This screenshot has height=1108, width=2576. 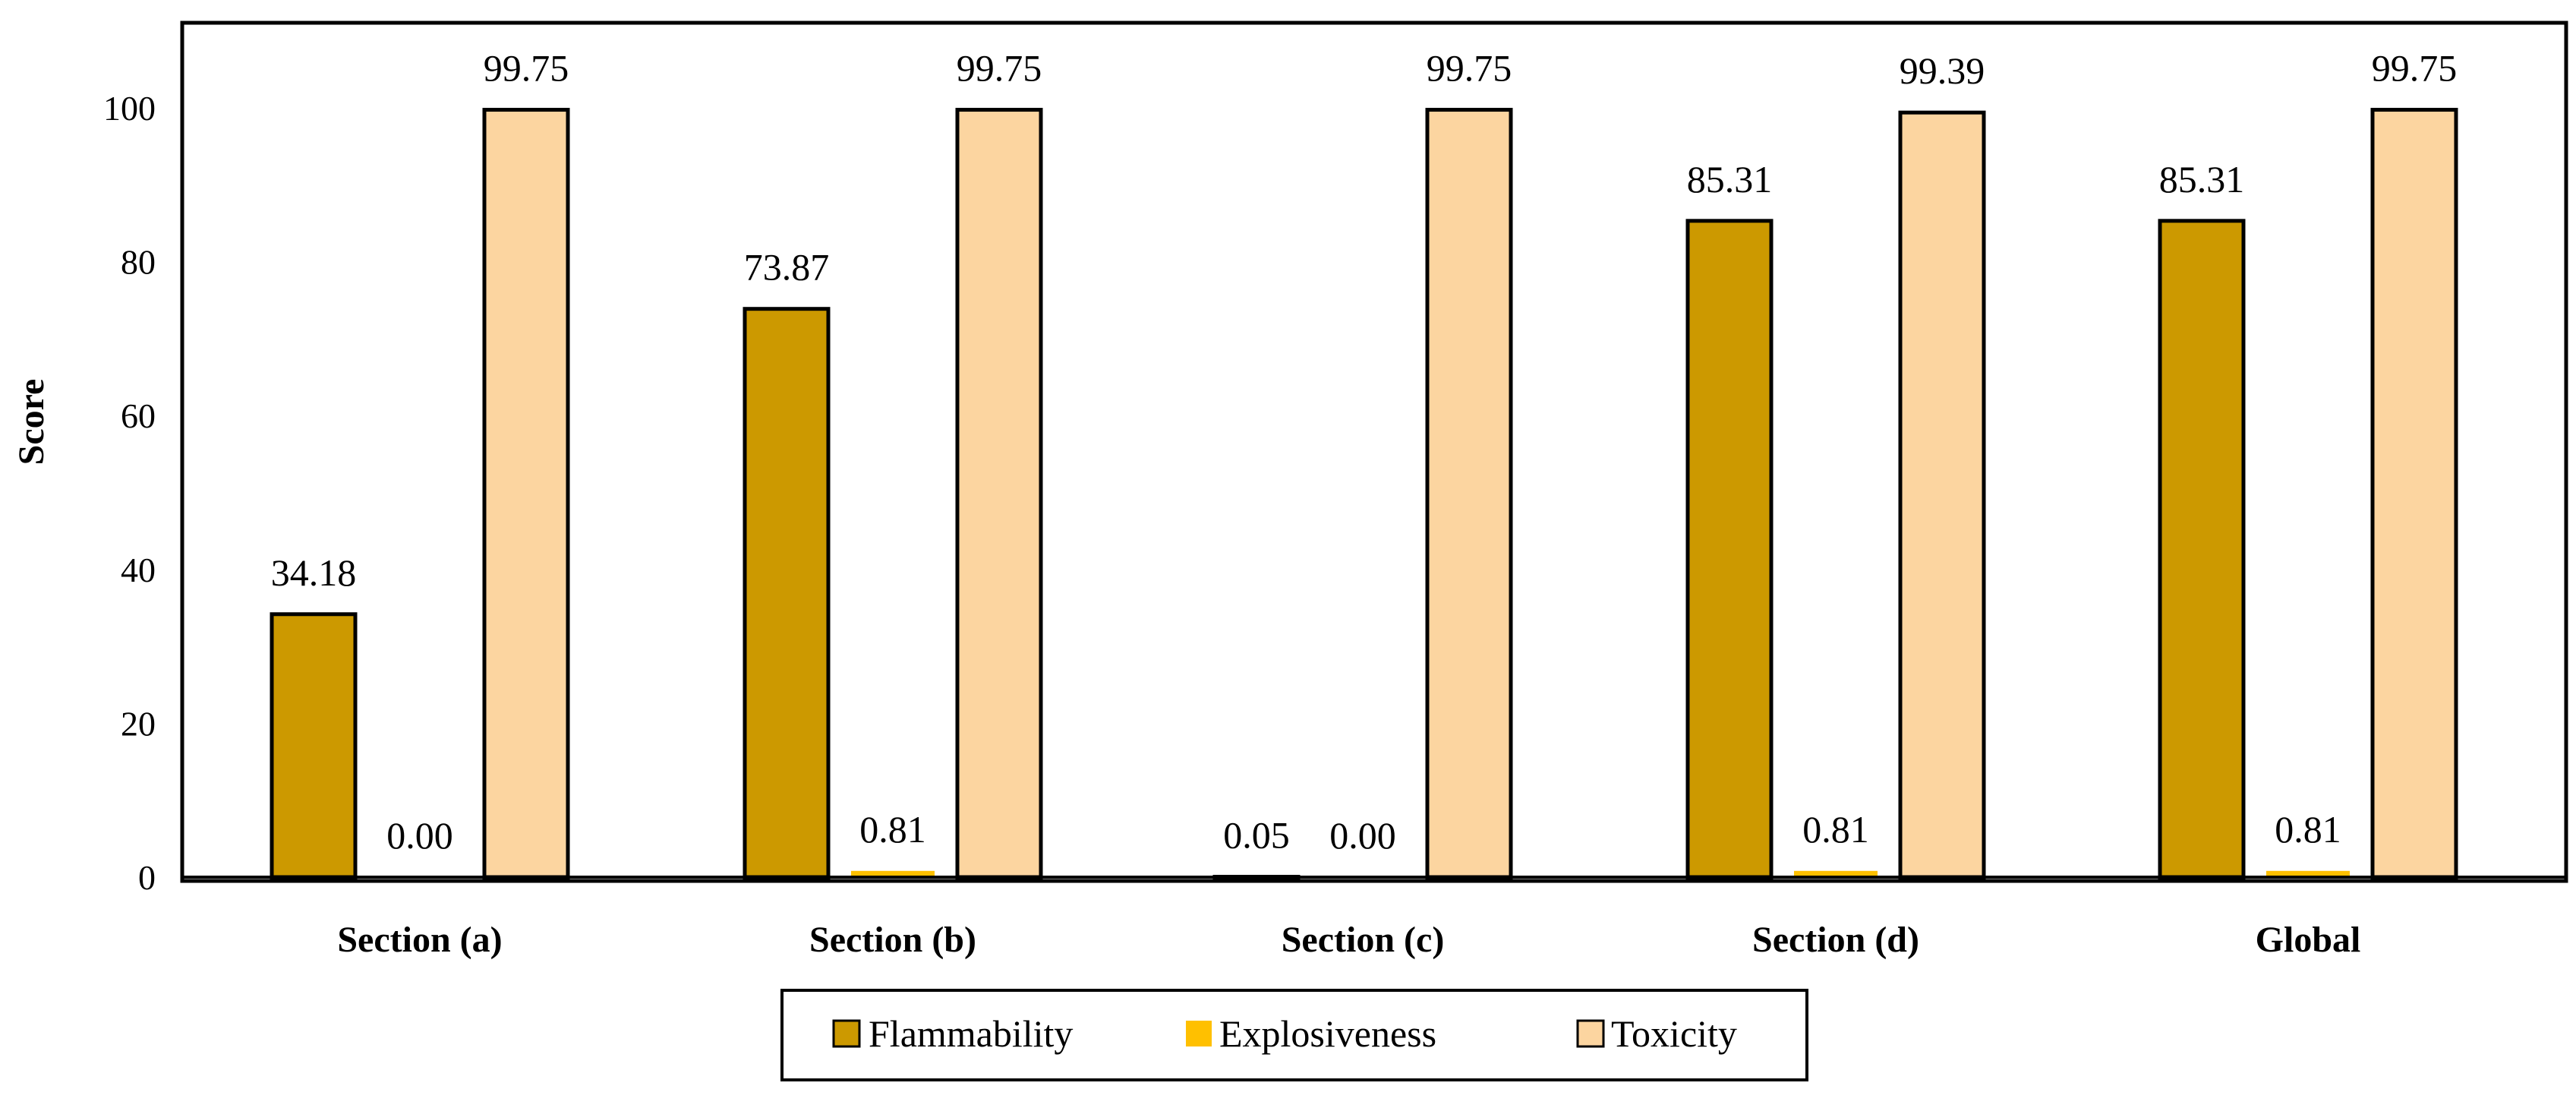 What do you see at coordinates (1836, 874) in the screenshot?
I see `bar-explosiveness-section-d` at bounding box center [1836, 874].